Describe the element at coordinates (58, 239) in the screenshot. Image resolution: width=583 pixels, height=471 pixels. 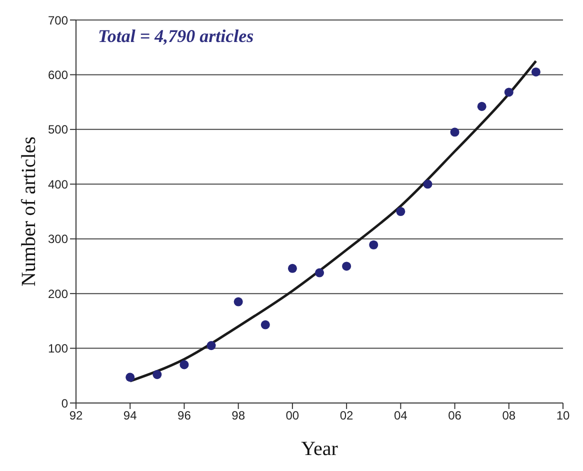
I see `y-tick-label: 300` at that location.